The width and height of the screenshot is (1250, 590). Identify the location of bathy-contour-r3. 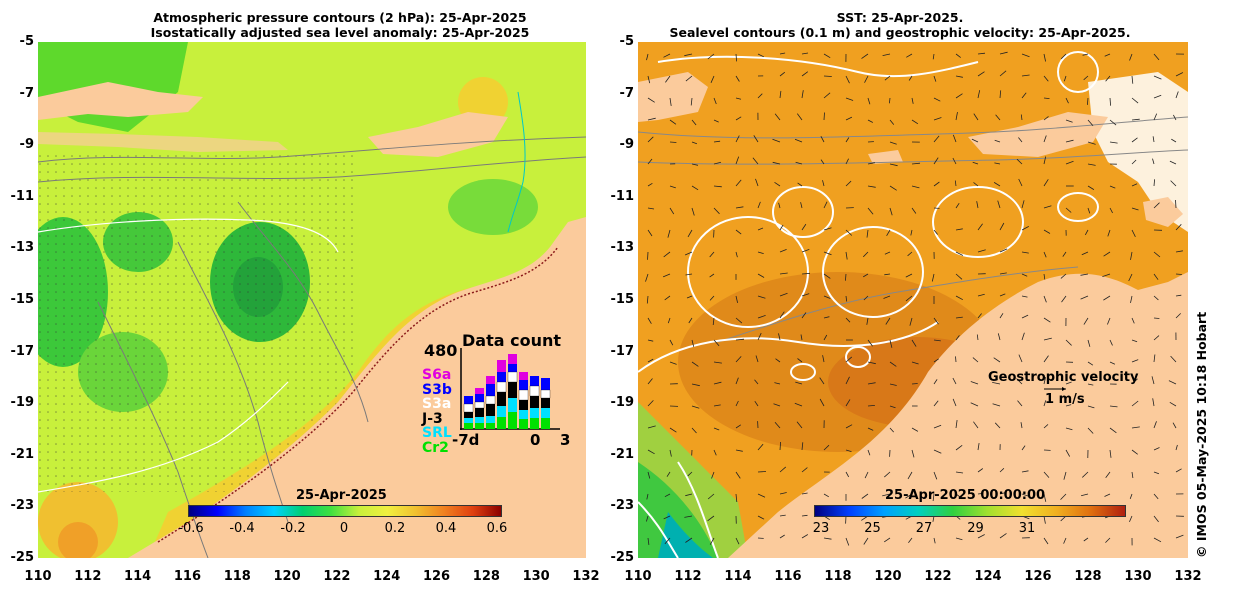
(898, 304).